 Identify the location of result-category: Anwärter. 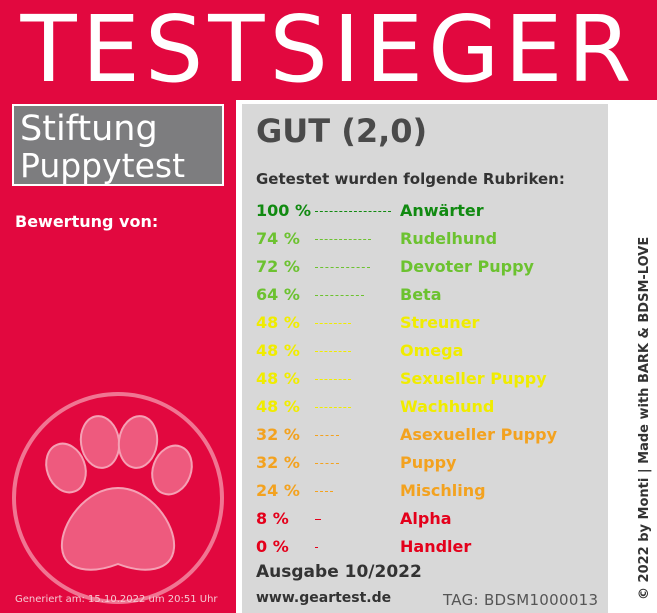
(442, 210).